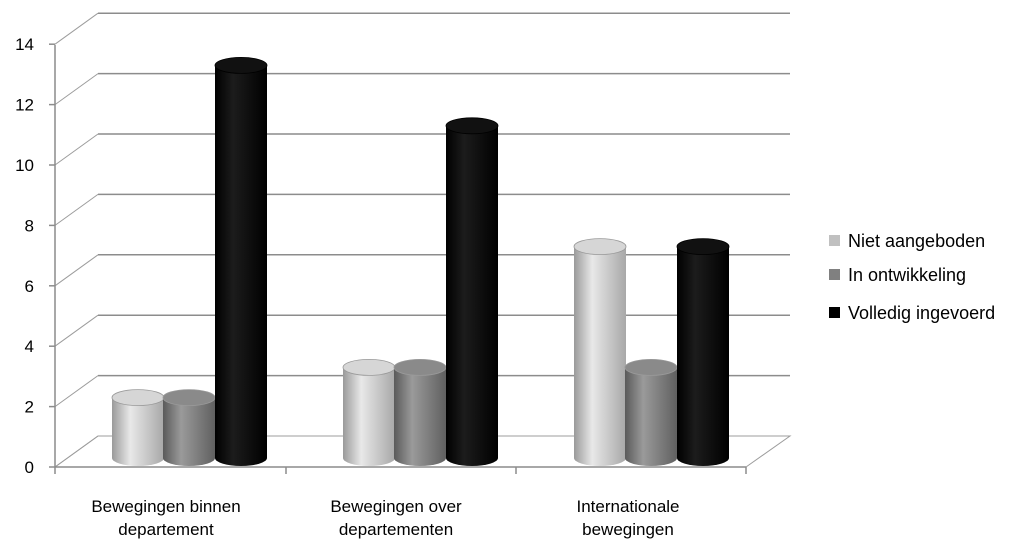 This screenshot has width=1021, height=542. I want to click on legend-item: Volledig ingevoerd, so click(912, 313).